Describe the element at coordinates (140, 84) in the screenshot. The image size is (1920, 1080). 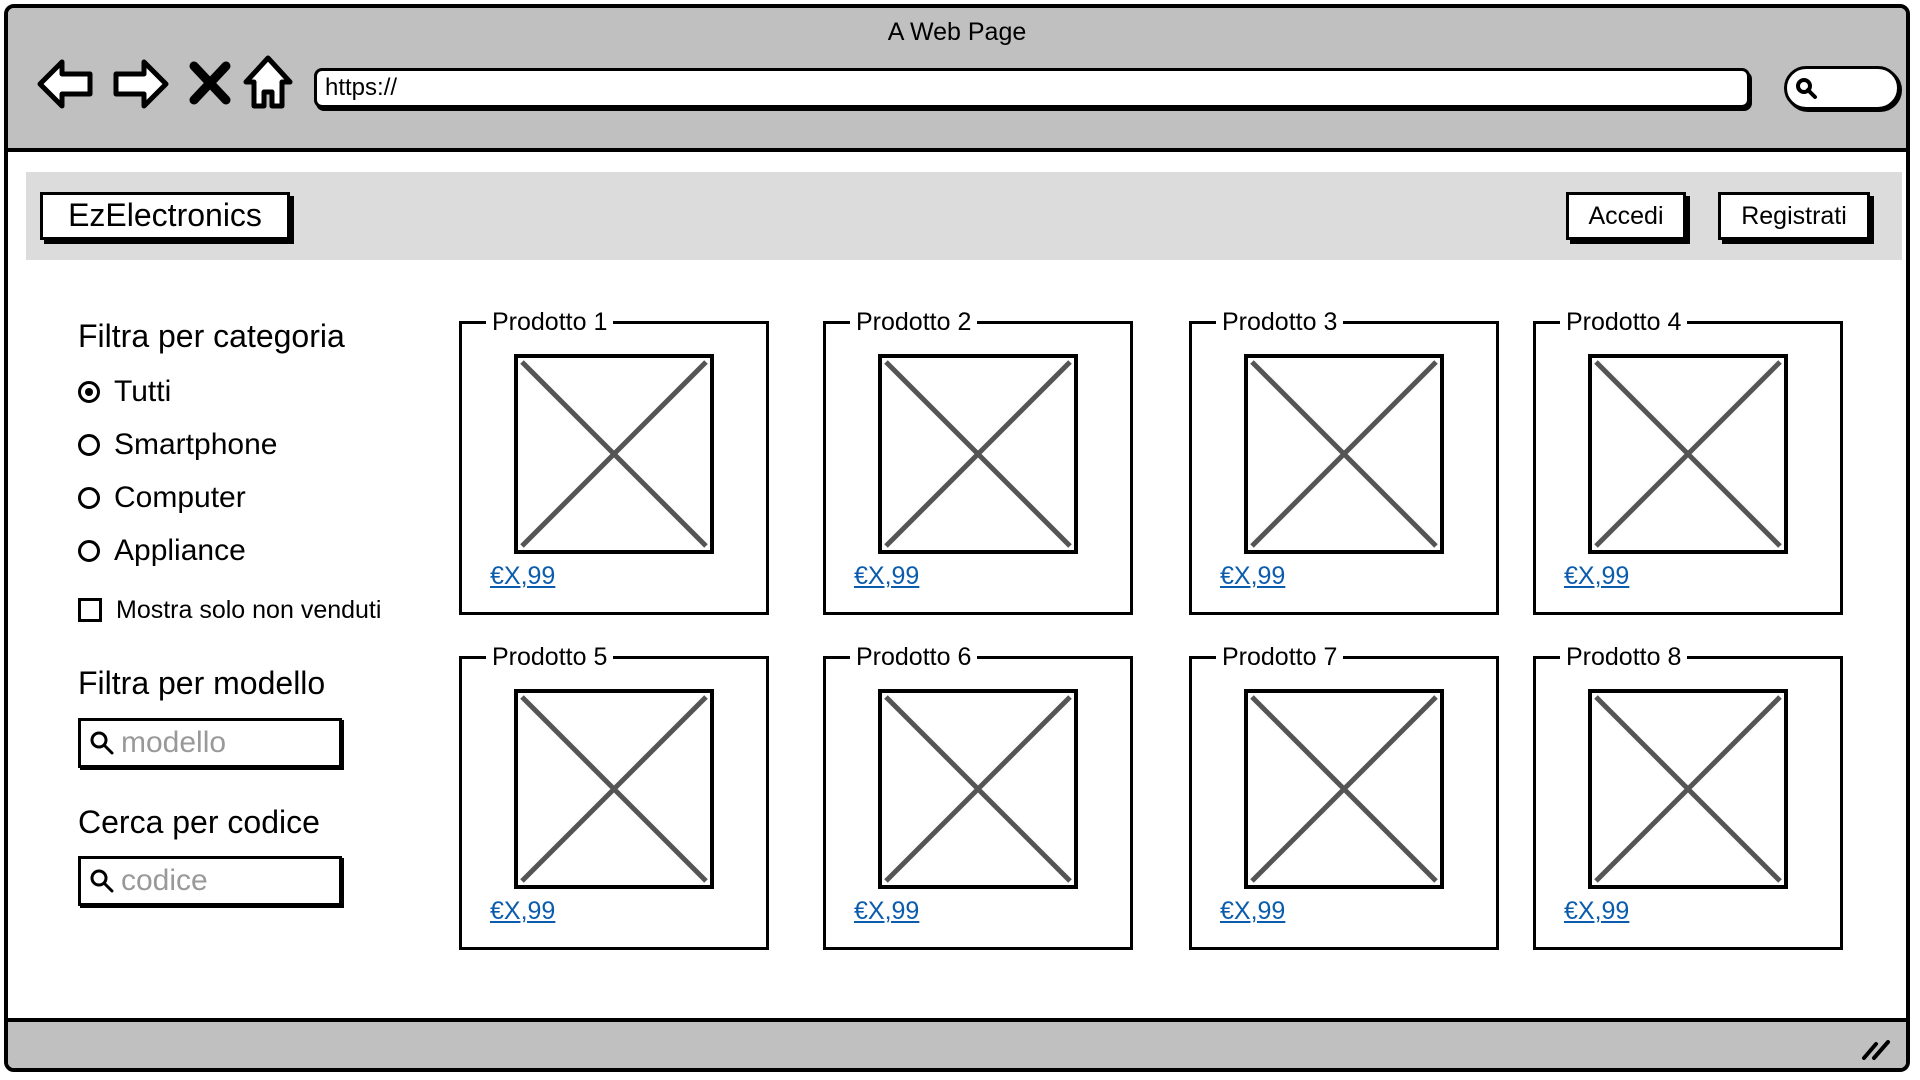
I see `forward-arrow-icon` at that location.